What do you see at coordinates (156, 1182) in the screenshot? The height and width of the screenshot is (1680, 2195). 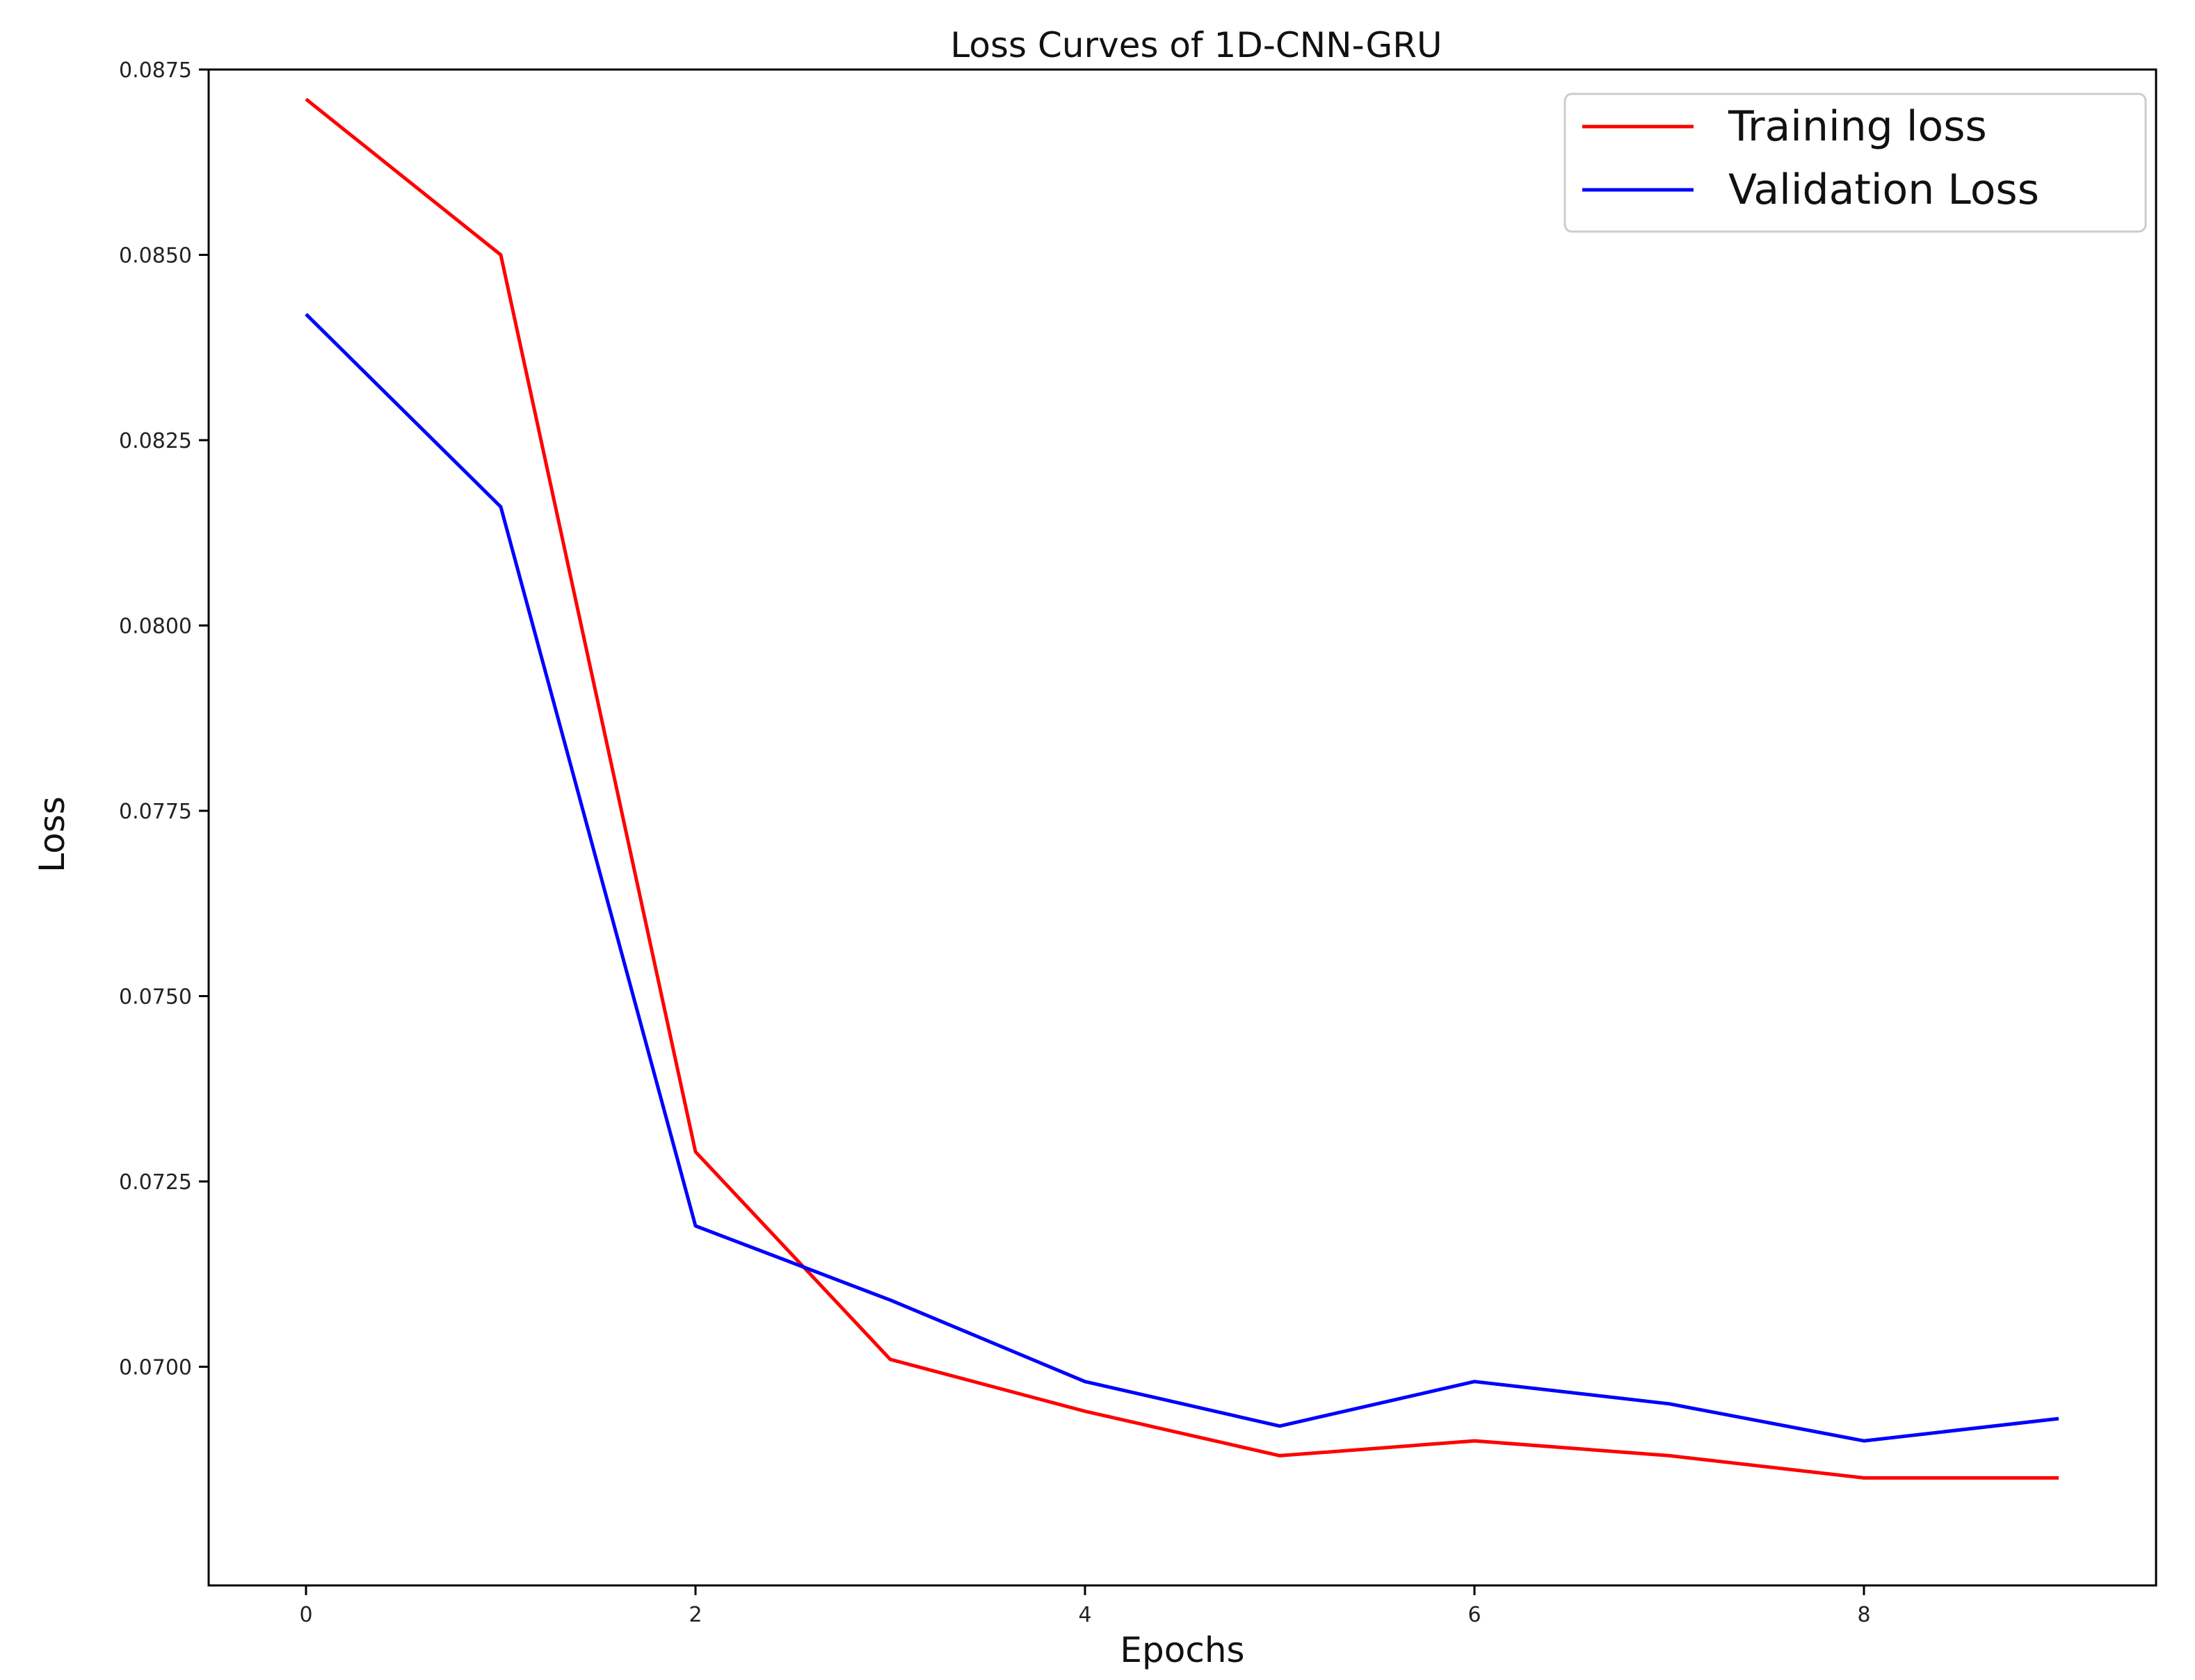 I see `y-tick-label: 0.0725` at bounding box center [156, 1182].